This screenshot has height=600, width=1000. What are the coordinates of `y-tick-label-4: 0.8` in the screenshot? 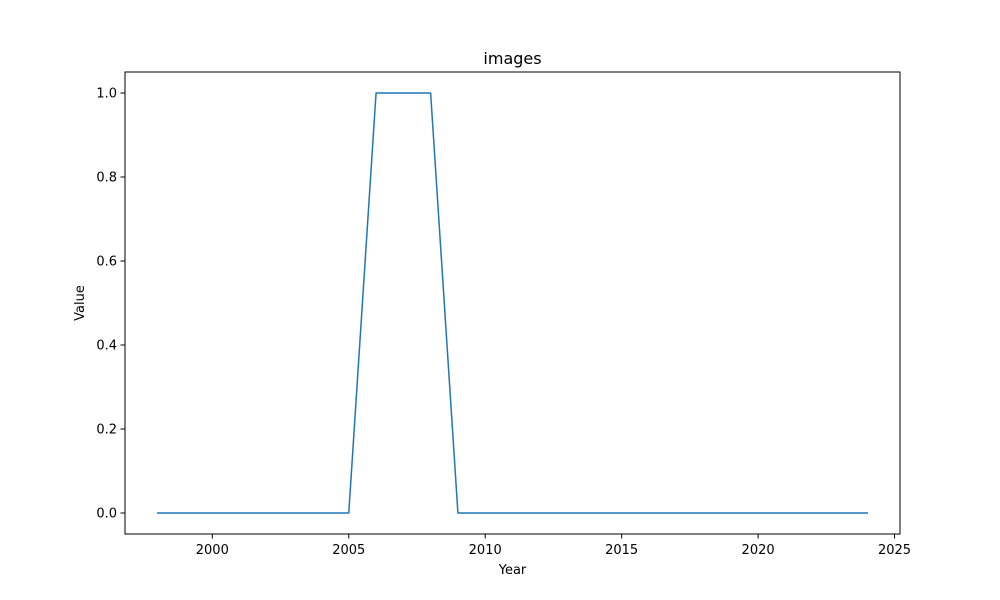 It's located at (106, 178).